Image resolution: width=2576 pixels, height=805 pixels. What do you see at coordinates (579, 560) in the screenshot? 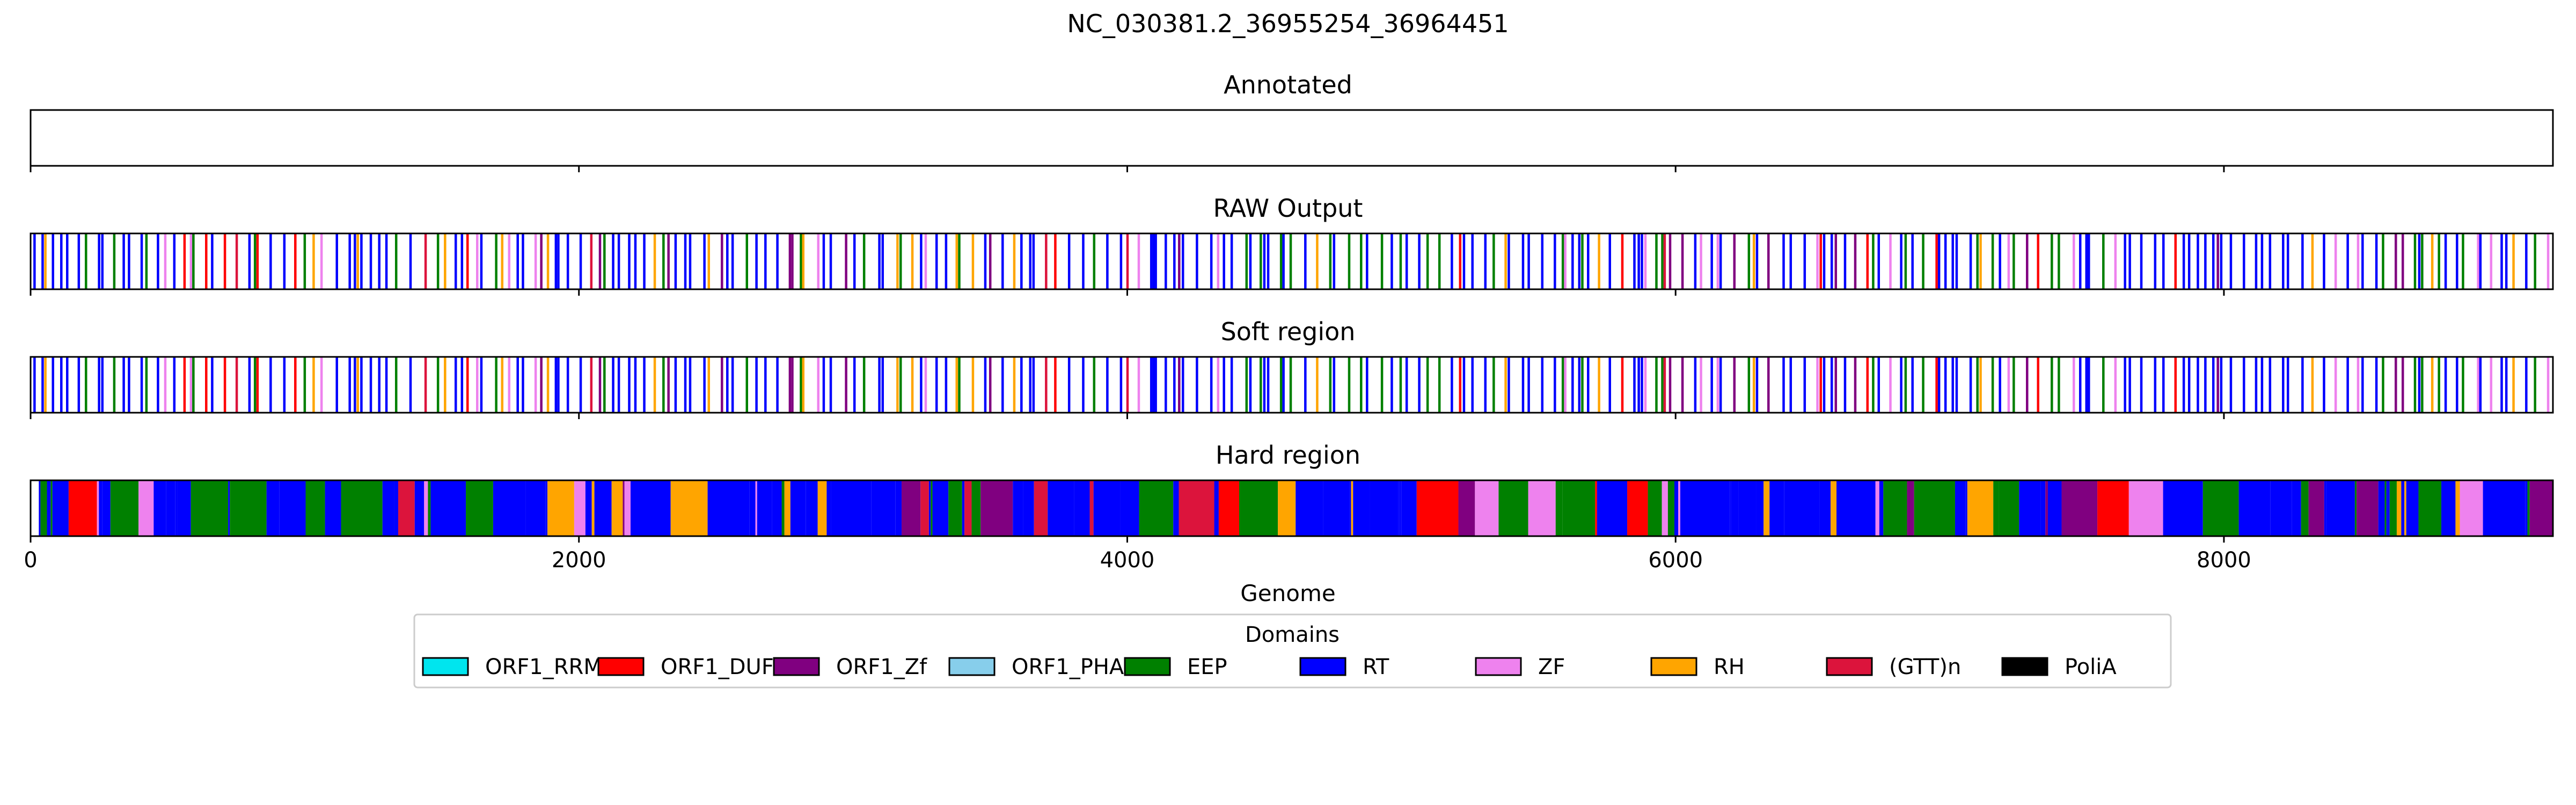
I see `x-tick-label: 2000` at bounding box center [579, 560].